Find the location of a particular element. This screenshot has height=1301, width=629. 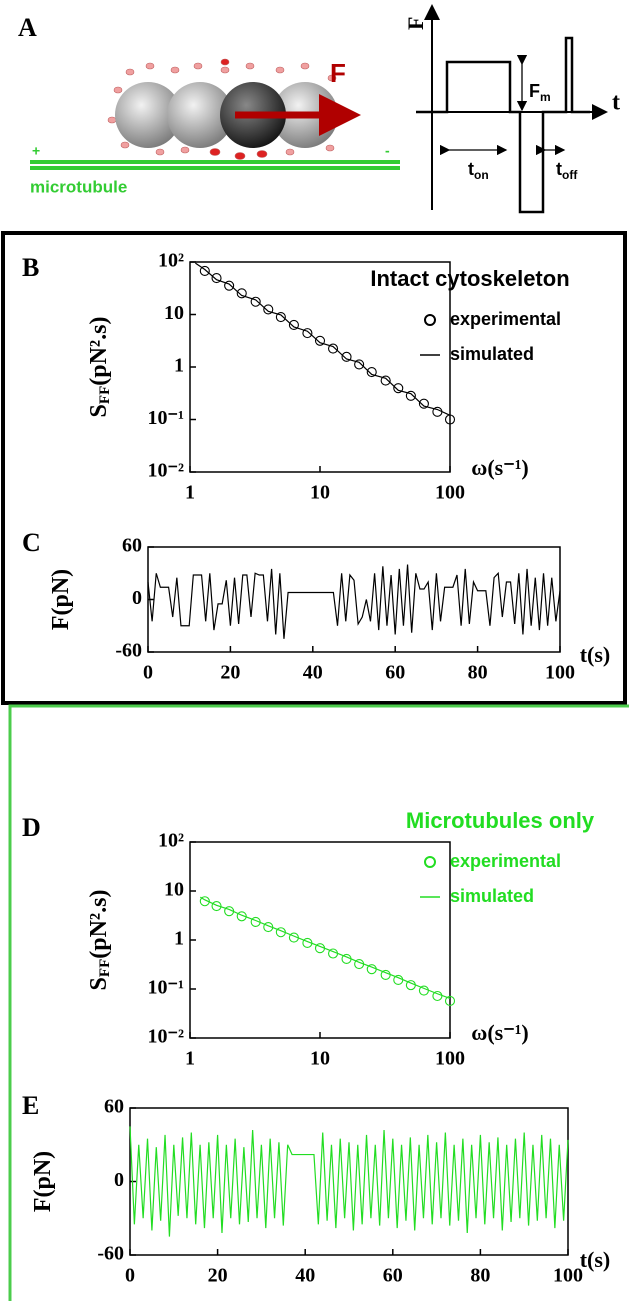

amplitude-main: F is located at coordinates (534, 91).